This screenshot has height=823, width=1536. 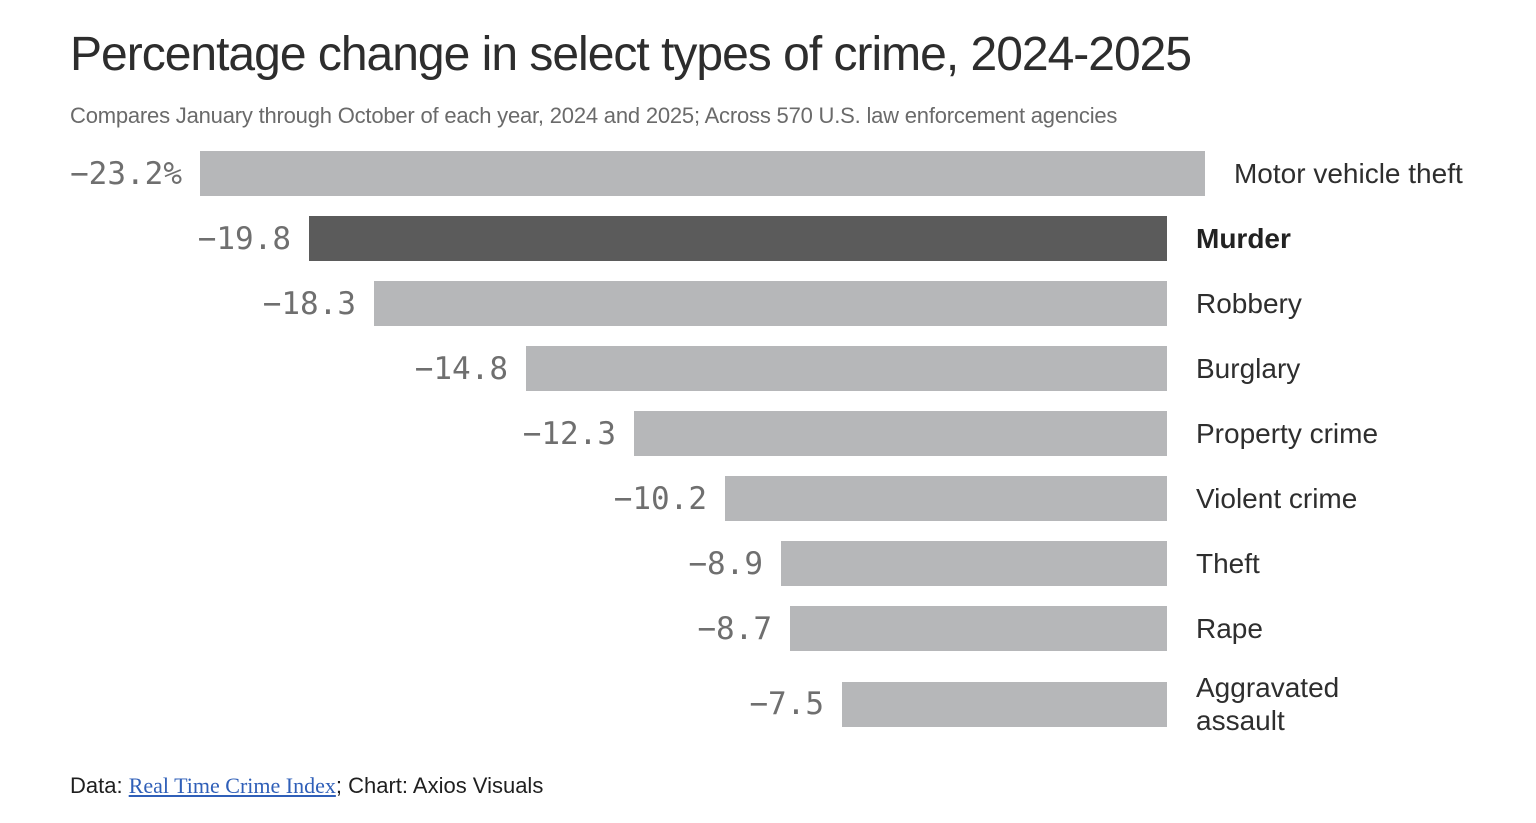 I want to click on bar-value-label: −8.9, so click(x=725, y=563).